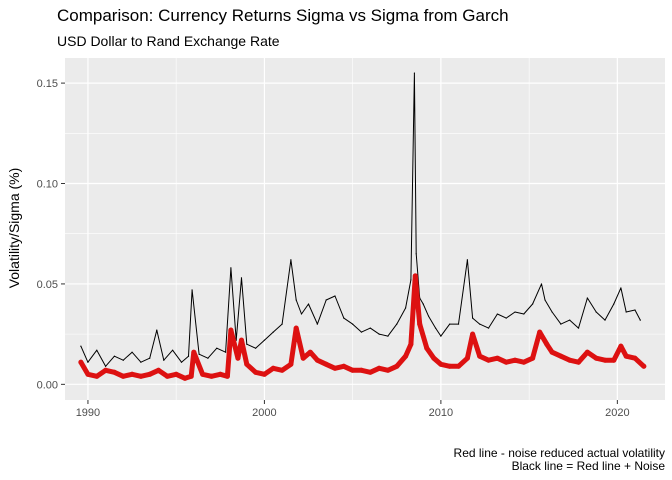  What do you see at coordinates (47, 185) in the screenshot?
I see `y-tick-label: 0.10` at bounding box center [47, 185].